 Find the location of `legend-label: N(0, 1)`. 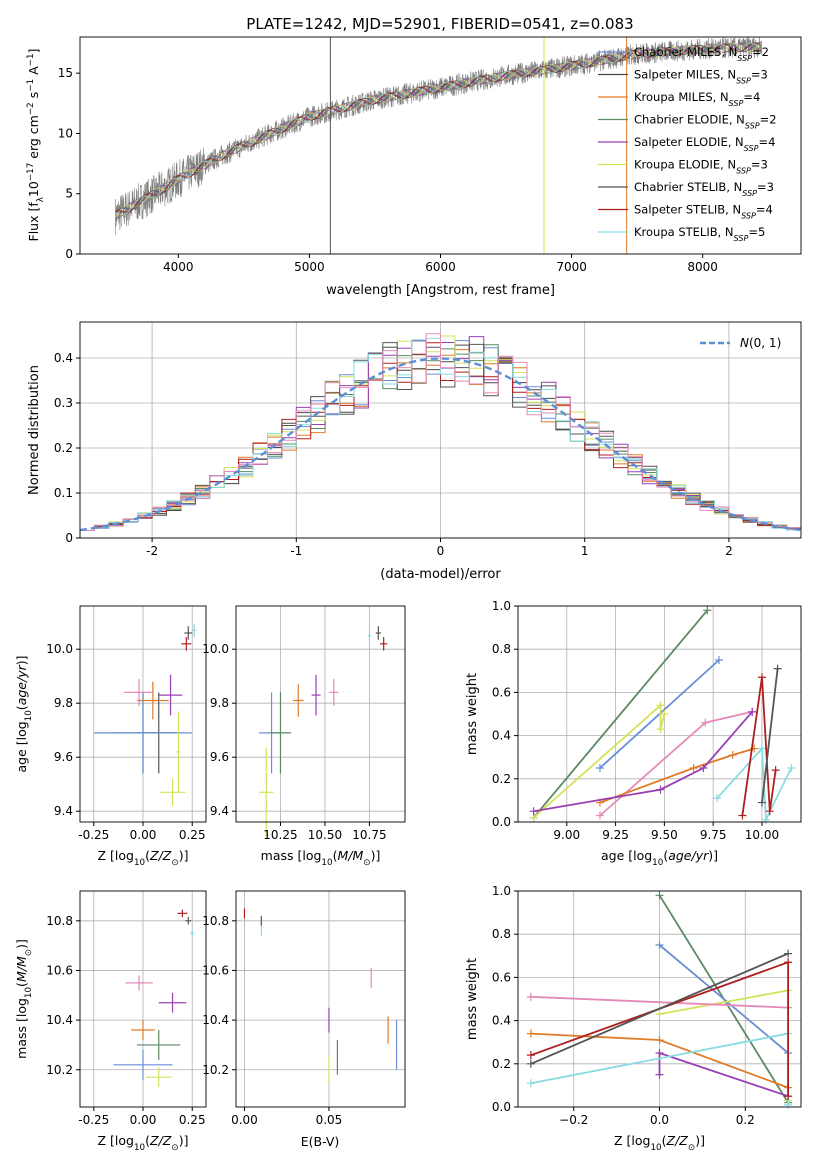

legend-label: N(0, 1) is located at coordinates (760, 343).